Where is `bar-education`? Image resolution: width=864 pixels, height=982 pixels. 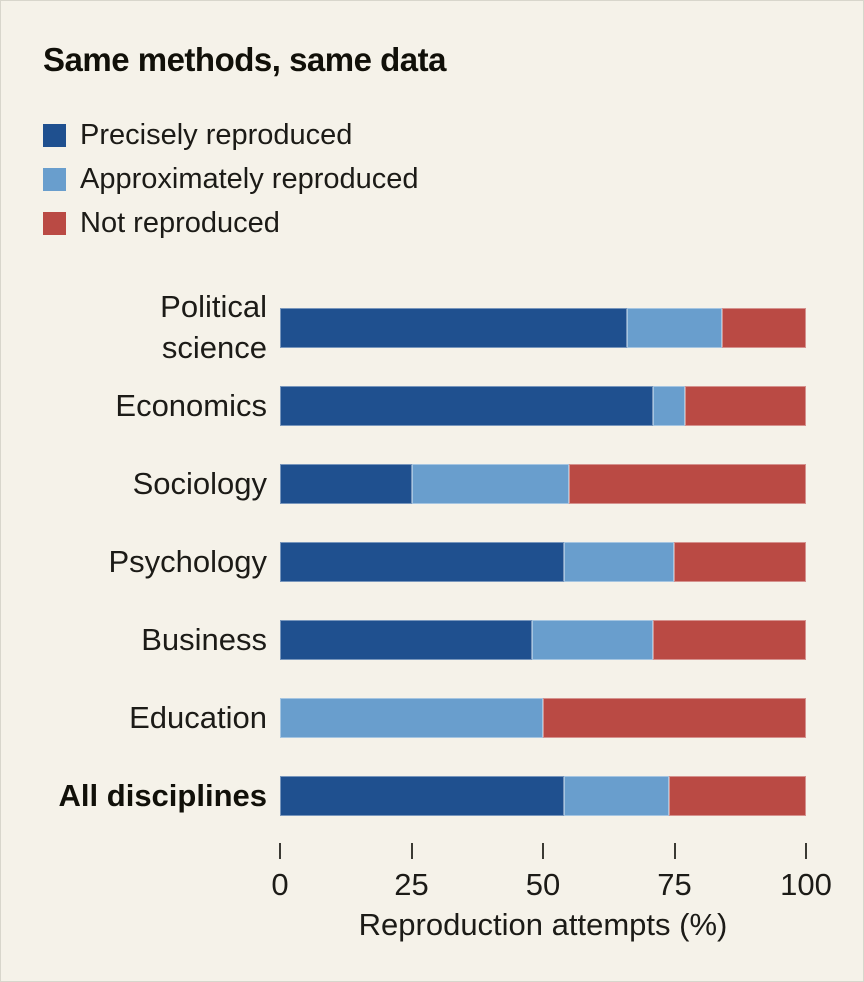
bar-education is located at coordinates (543, 718).